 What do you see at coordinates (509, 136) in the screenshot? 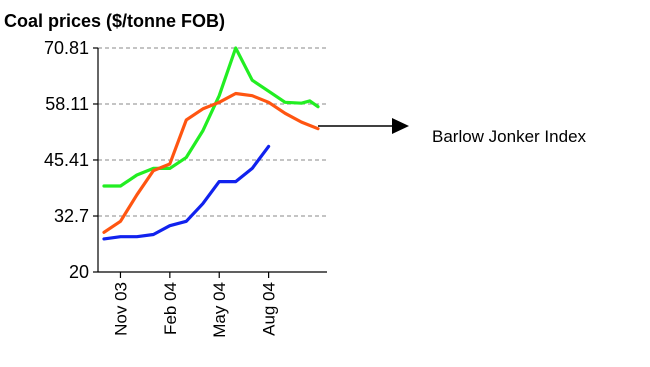
I see `annotation-label: Barlow Jonker Index` at bounding box center [509, 136].